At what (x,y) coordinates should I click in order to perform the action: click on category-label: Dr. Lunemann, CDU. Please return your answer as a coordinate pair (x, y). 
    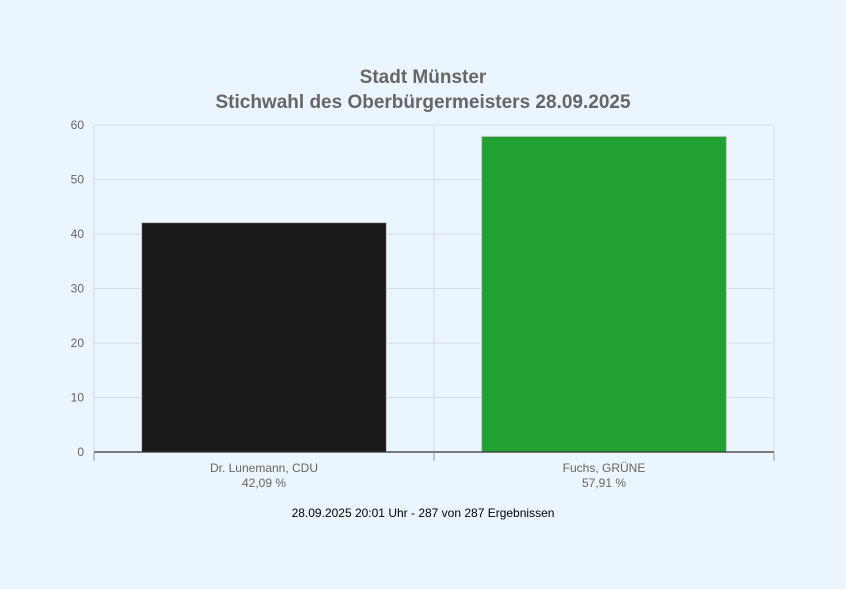
    Looking at the image, I should click on (264, 468).